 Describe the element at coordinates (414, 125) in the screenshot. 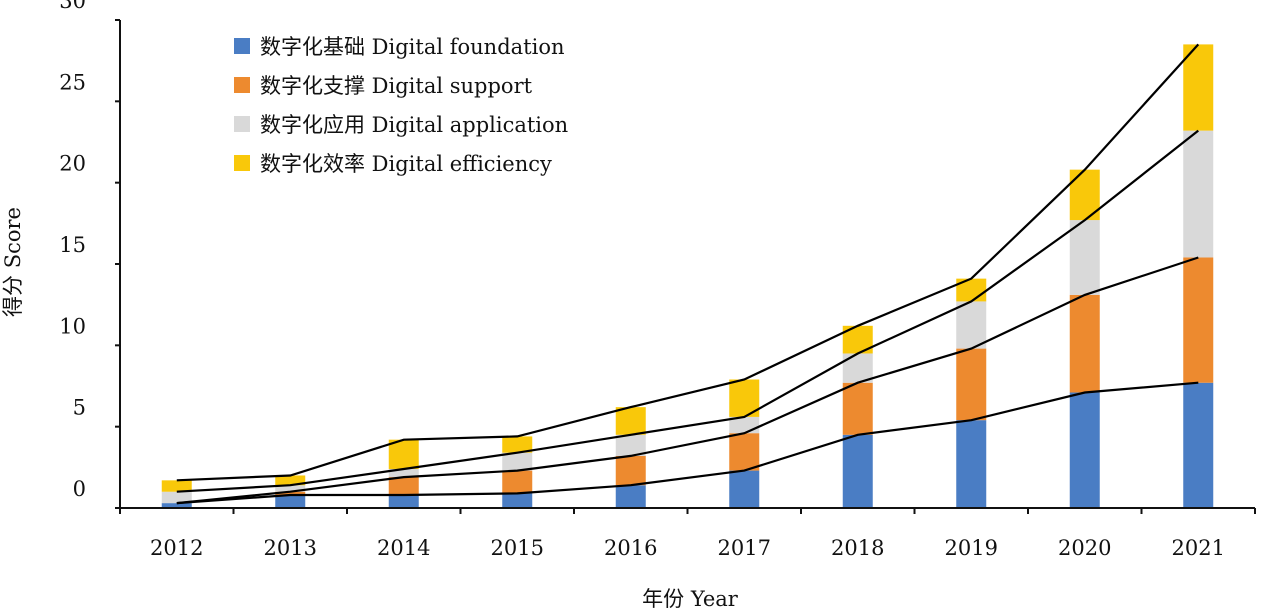

I see `legend-label: 数字化应用 Digital application` at that location.